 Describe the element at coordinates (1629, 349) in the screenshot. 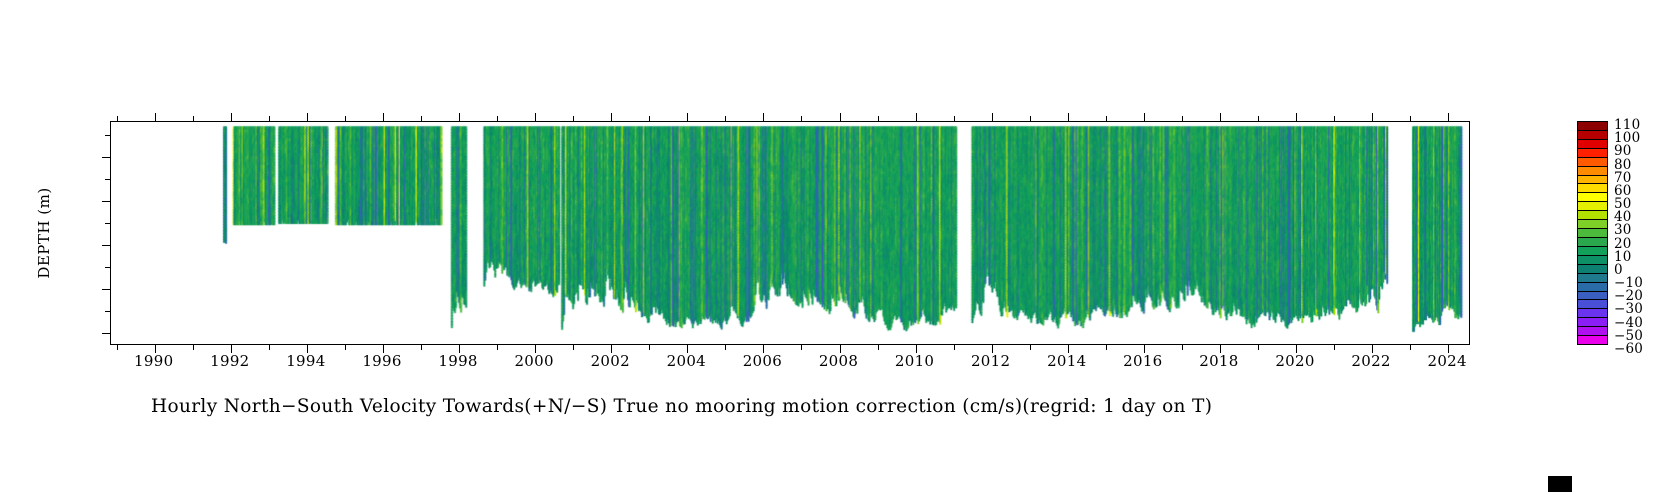

I see `colorbar-tick-label: −60` at that location.